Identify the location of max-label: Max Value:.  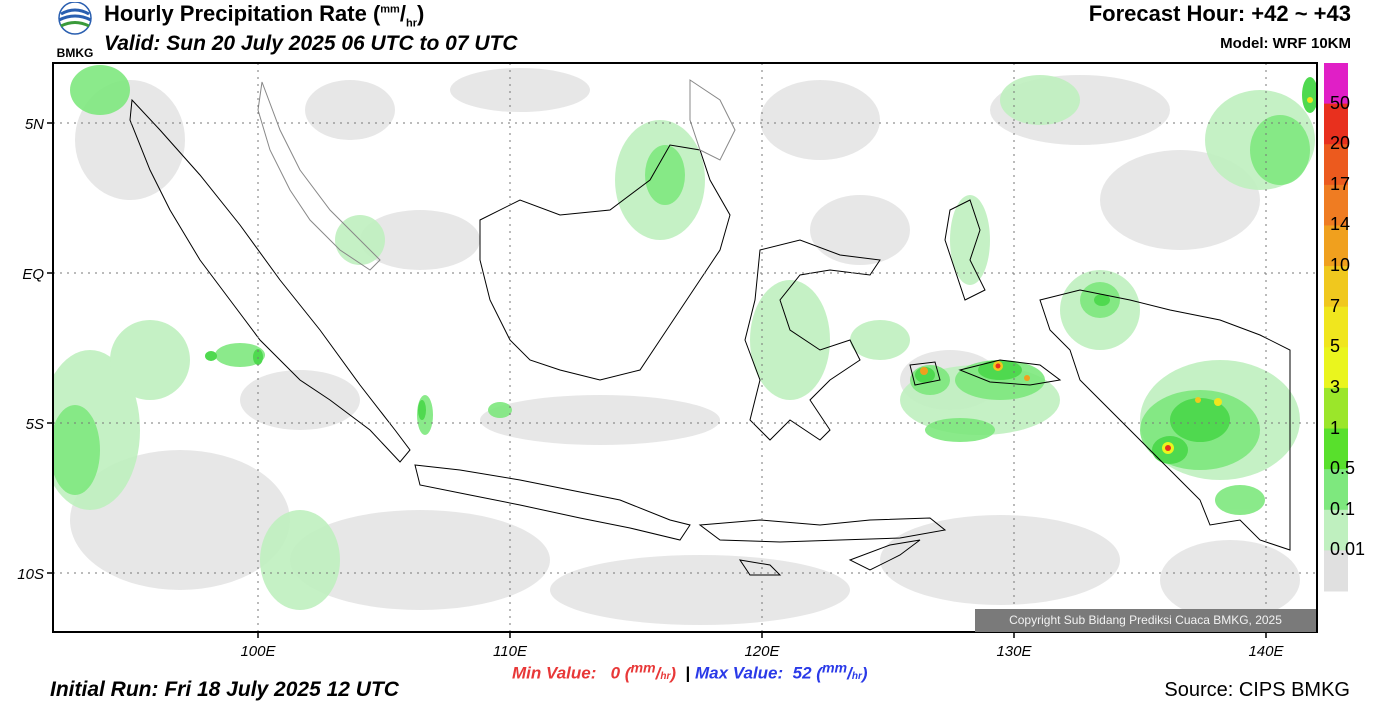
(739, 673).